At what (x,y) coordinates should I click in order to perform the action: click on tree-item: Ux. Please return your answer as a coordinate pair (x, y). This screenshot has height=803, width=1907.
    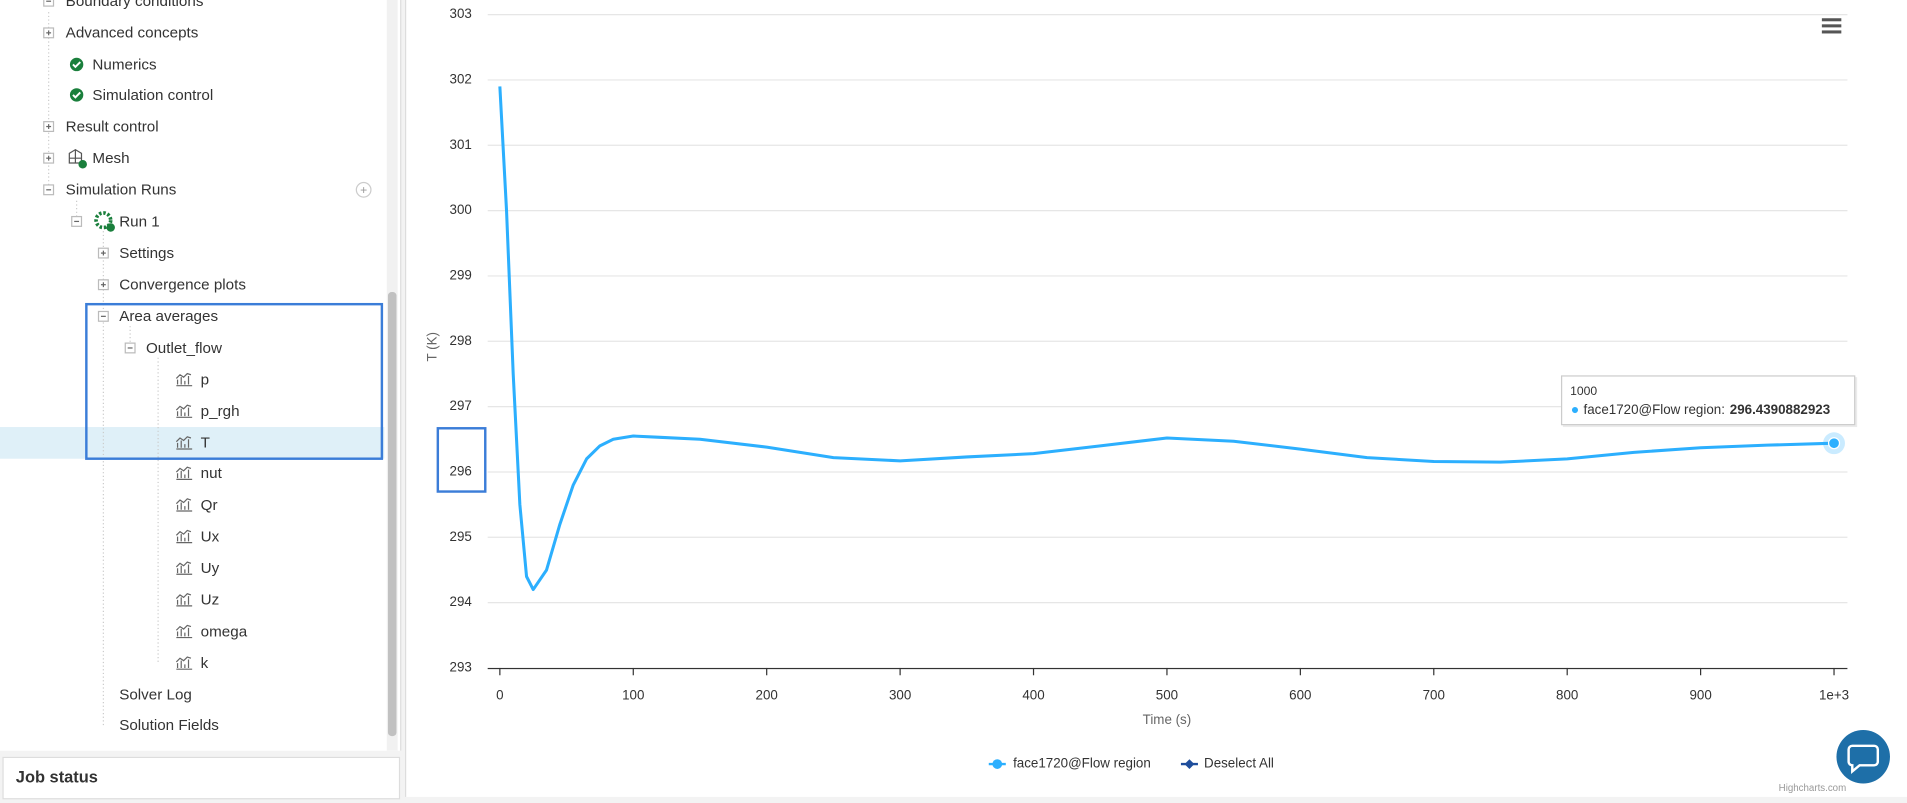
    Looking at the image, I should click on (210, 537).